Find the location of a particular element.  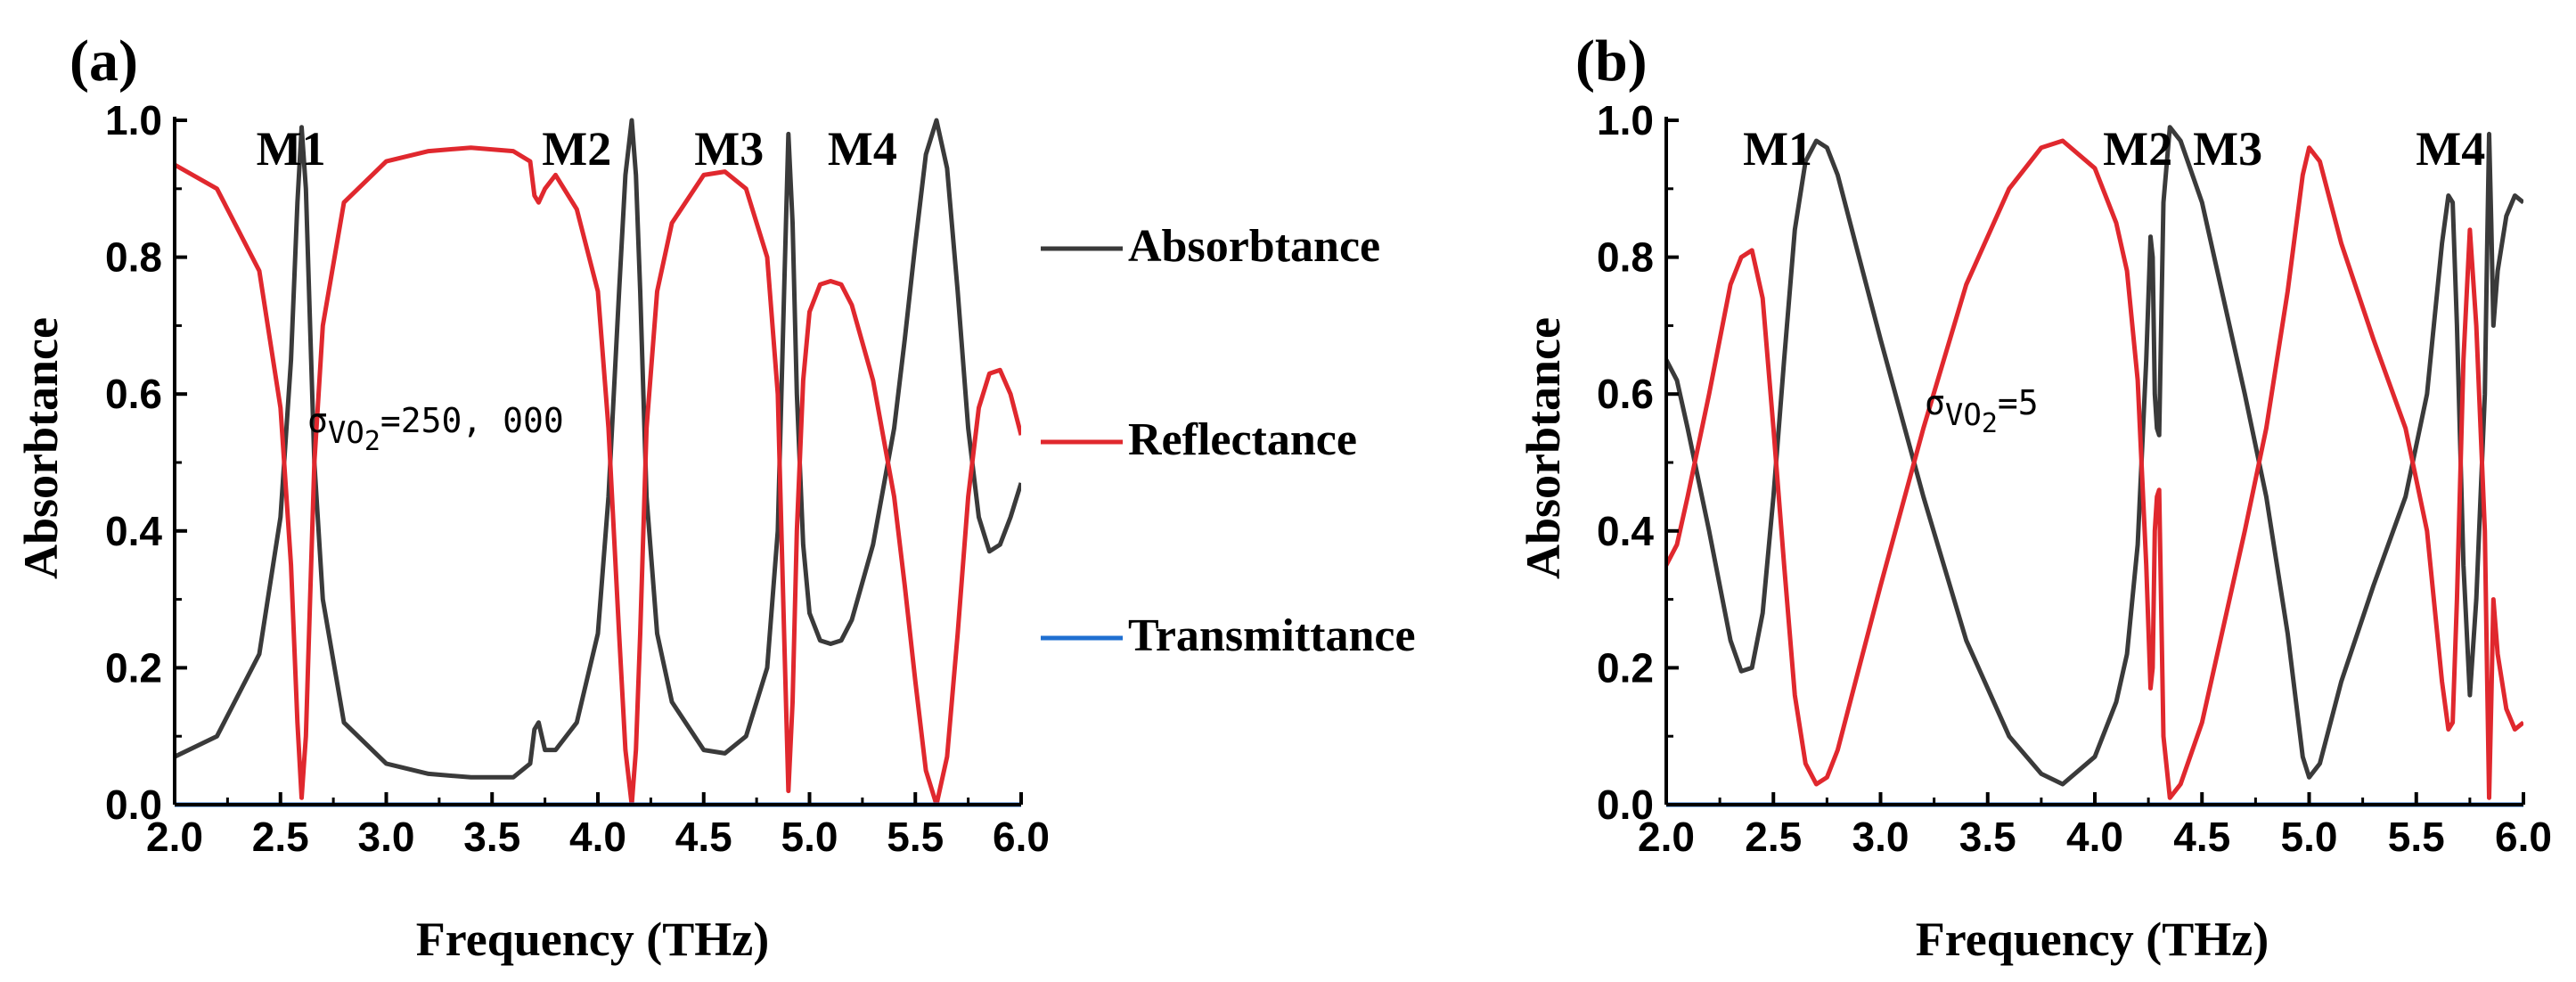

y-tick-label-a-5: 1.0 is located at coordinates (133, 120).